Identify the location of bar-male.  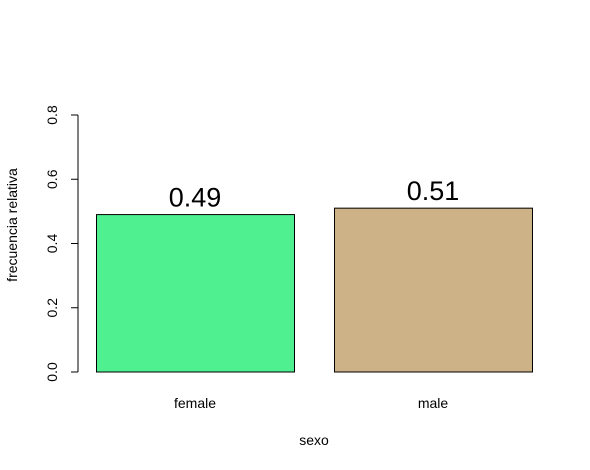
(433, 290).